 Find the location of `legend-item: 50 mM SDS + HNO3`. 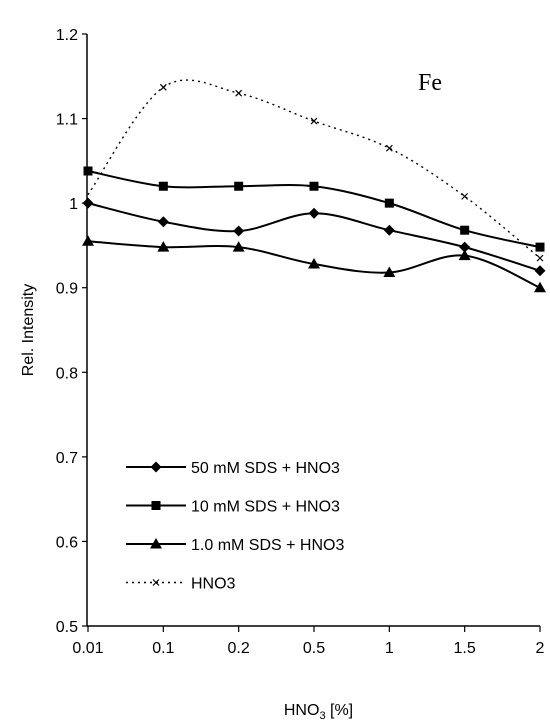

legend-item: 50 mM SDS + HNO3 is located at coordinates (233, 468).